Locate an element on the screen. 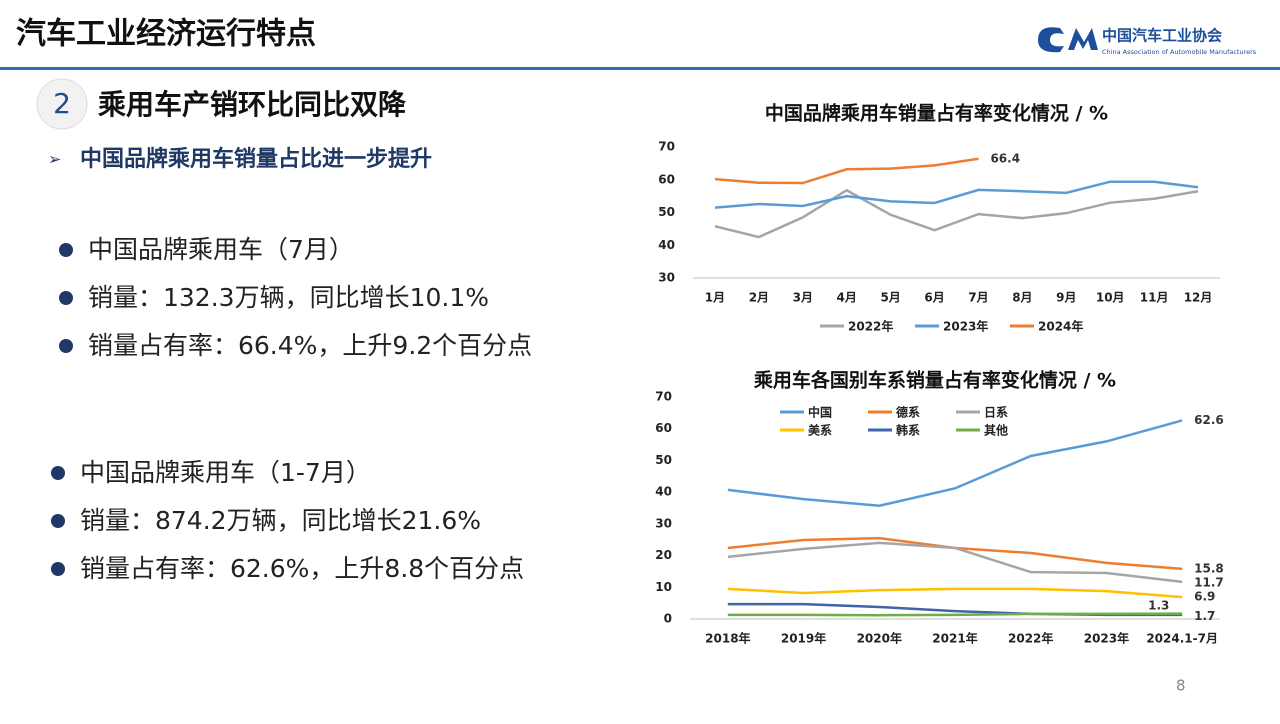 This screenshot has height=724, width=1280. data-label: 66.4 is located at coordinates (1005, 158).